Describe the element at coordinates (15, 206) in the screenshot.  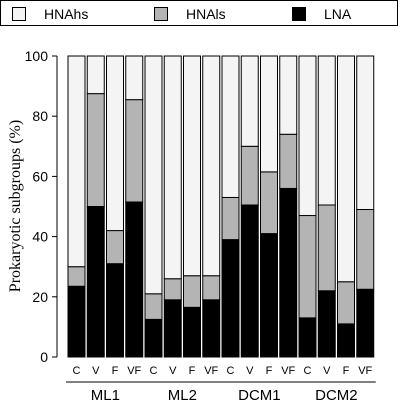
I see `y-axis-label: Prokaryotic subgroups (%)` at that location.